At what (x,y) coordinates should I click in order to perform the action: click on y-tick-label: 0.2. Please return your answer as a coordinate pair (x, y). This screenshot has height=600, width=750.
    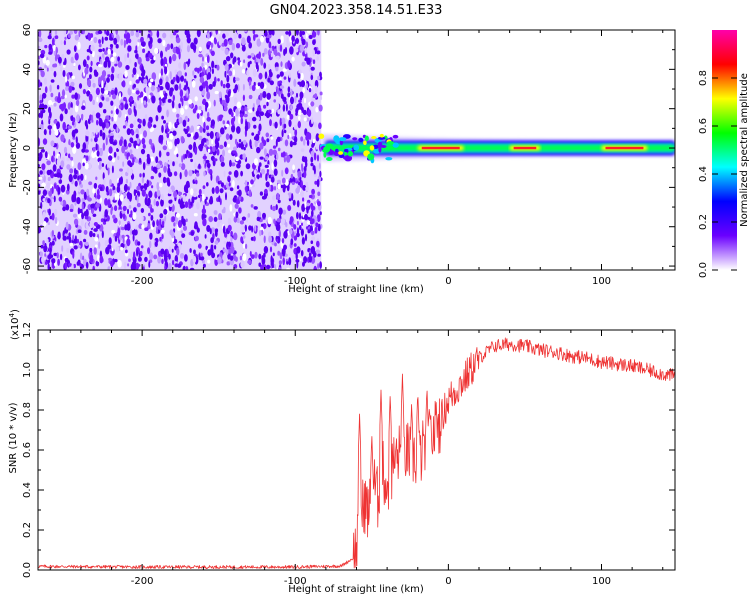
    Looking at the image, I should click on (27, 530).